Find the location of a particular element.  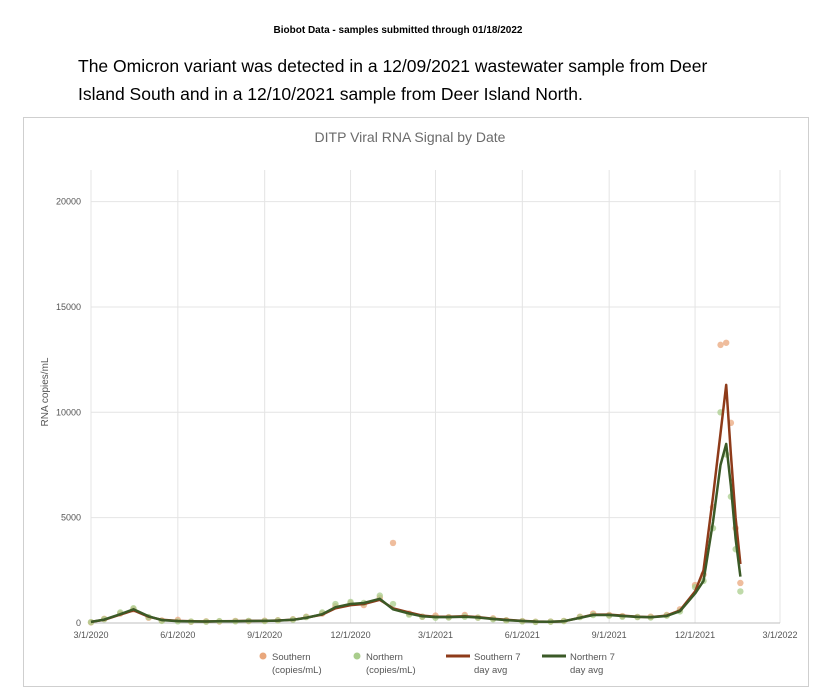

y-axis-label: RNA copies/mL is located at coordinates (45, 391).